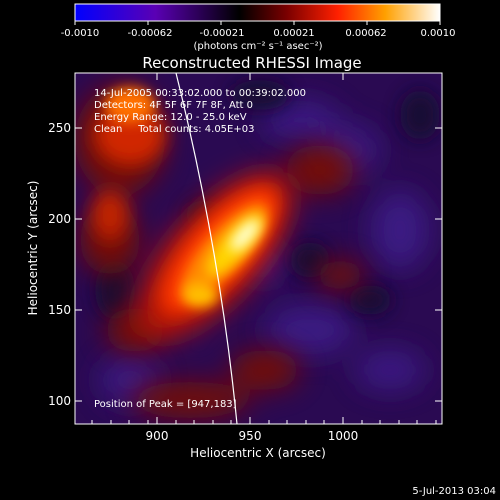 Image resolution: width=500 pixels, height=500 pixels. Describe the element at coordinates (80, 33) in the screenshot. I see `colorbar-tick-label: -0.0010` at that location.